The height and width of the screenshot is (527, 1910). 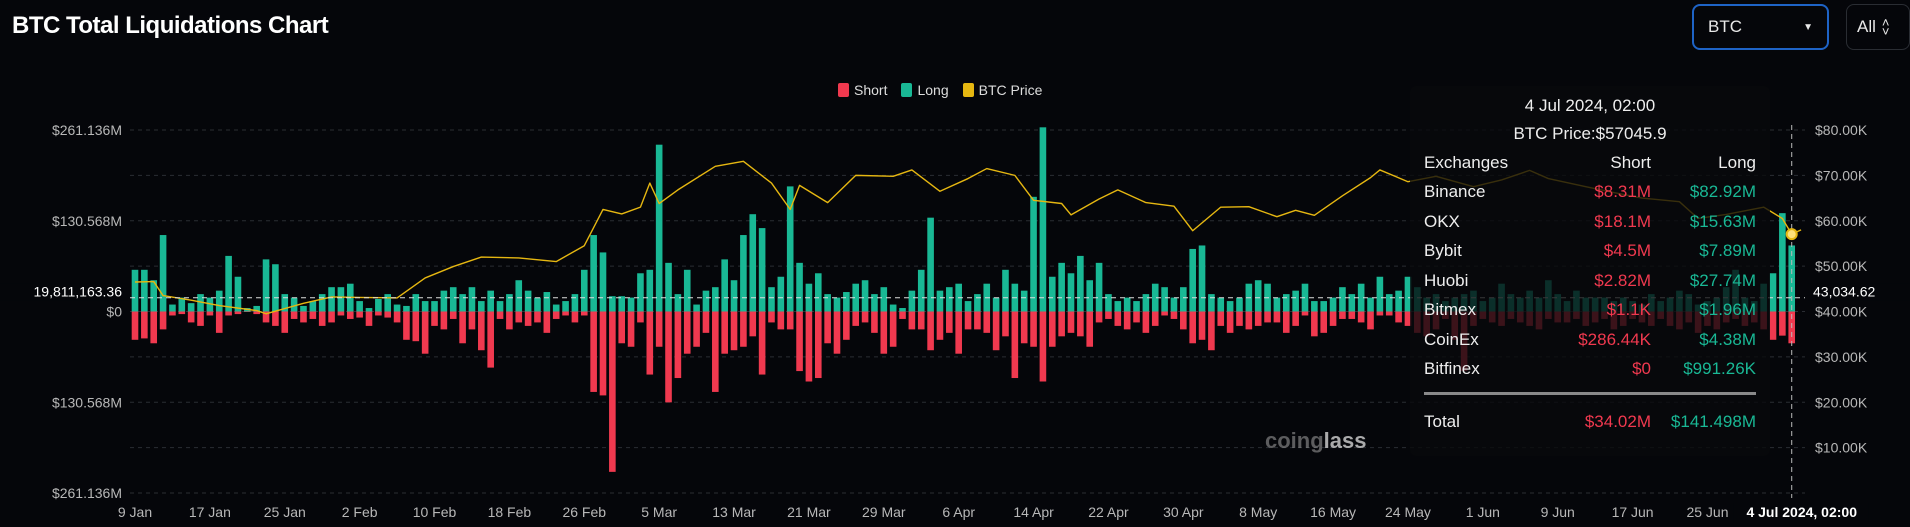 I want to click on tooltip-short: $8.31M, so click(x=1622, y=192).